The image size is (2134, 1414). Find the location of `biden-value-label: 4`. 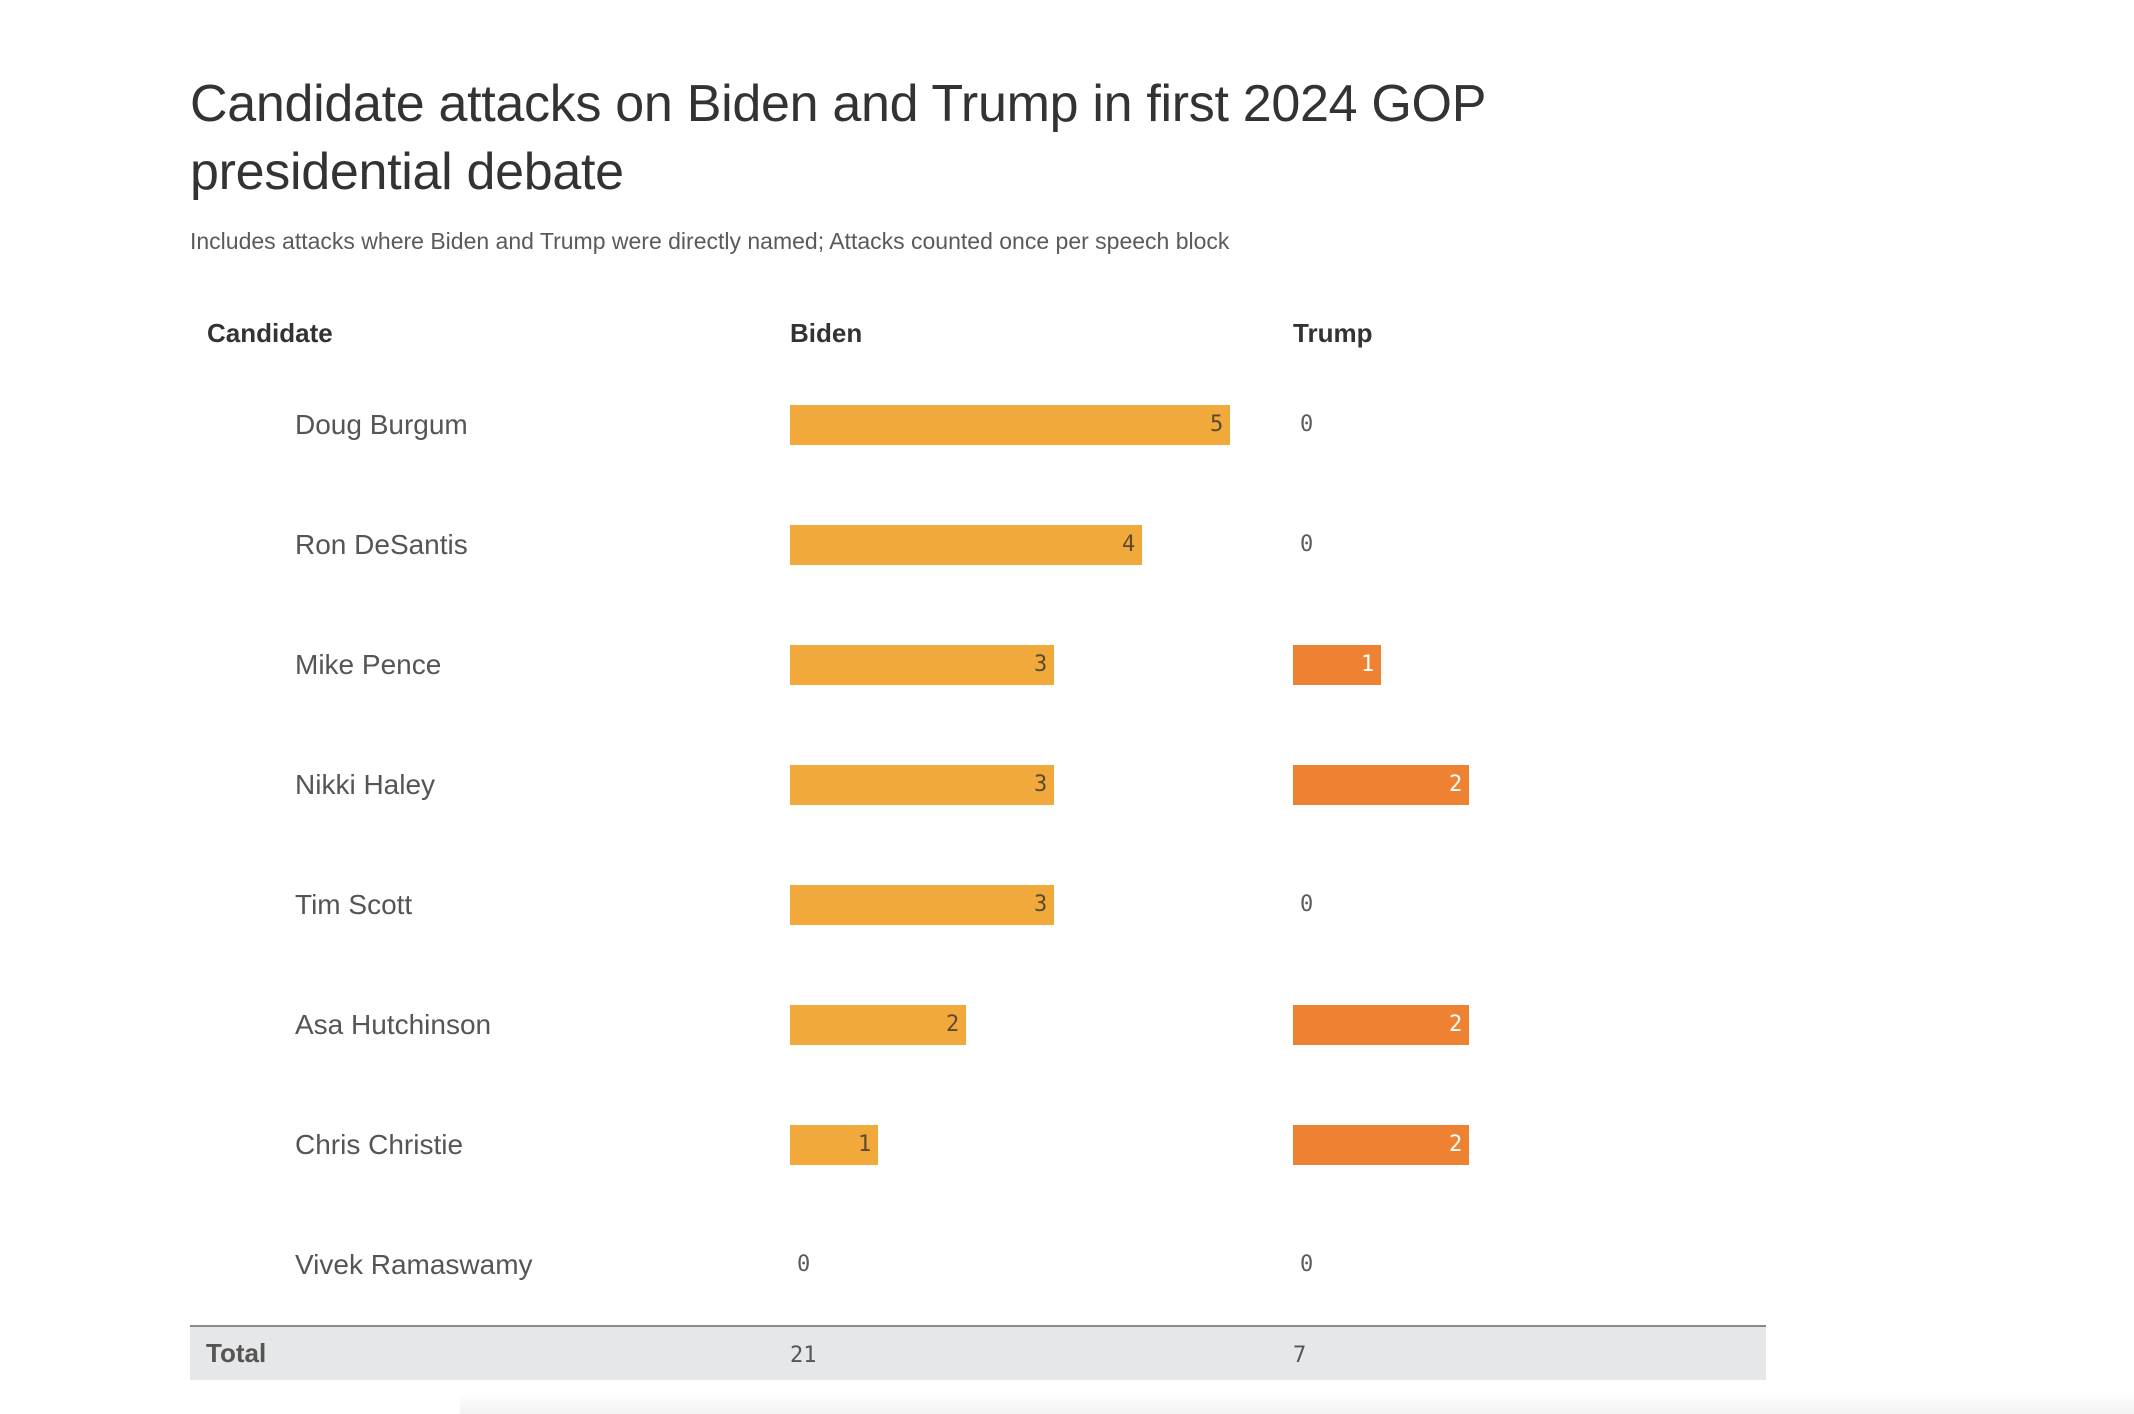

biden-value-label: 4 is located at coordinates (1128, 545).